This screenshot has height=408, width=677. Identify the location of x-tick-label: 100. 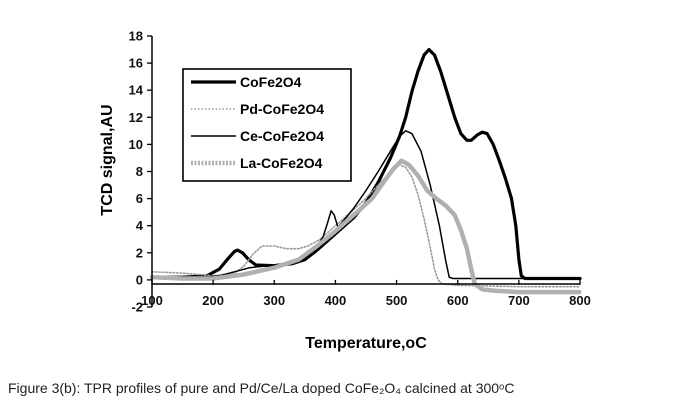
(152, 300).